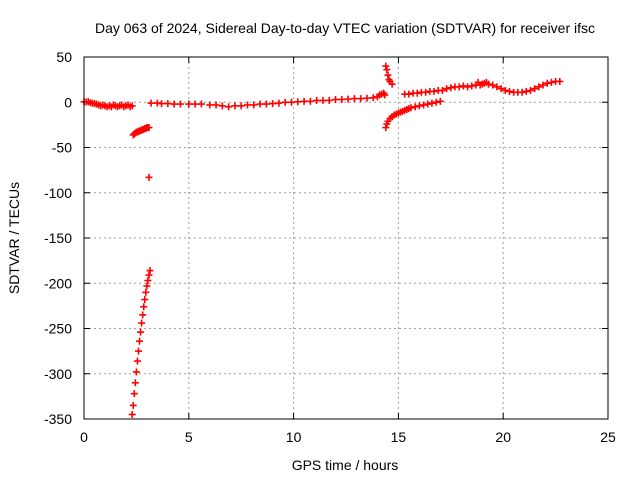  I want to click on y-tick-label: -300, so click(58, 374).